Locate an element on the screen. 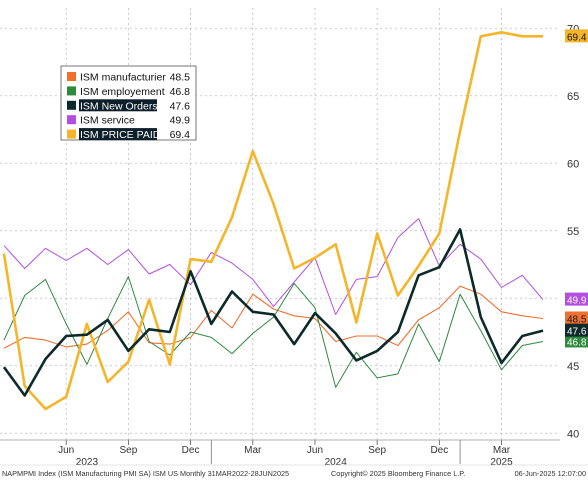  end-label: 48.5 is located at coordinates (576, 319).